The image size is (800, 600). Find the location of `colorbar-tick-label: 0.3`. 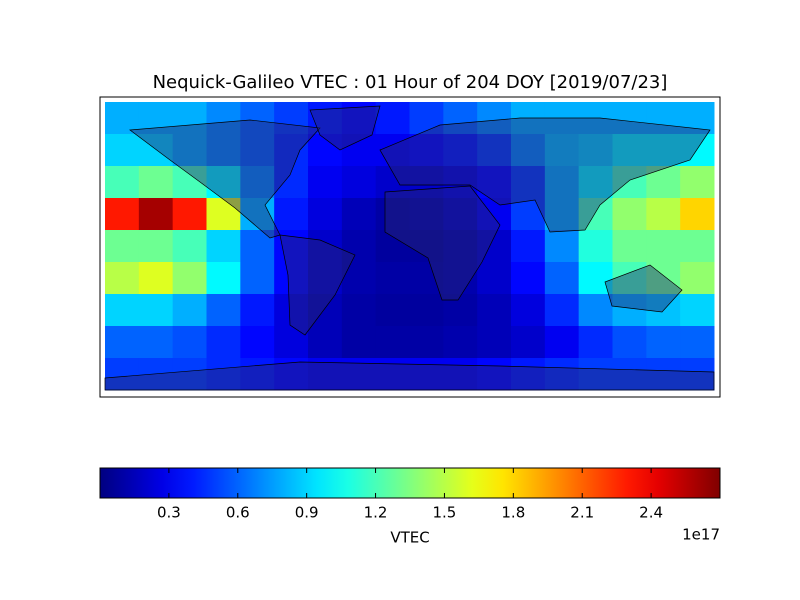

colorbar-tick-label: 0.3 is located at coordinates (169, 513).